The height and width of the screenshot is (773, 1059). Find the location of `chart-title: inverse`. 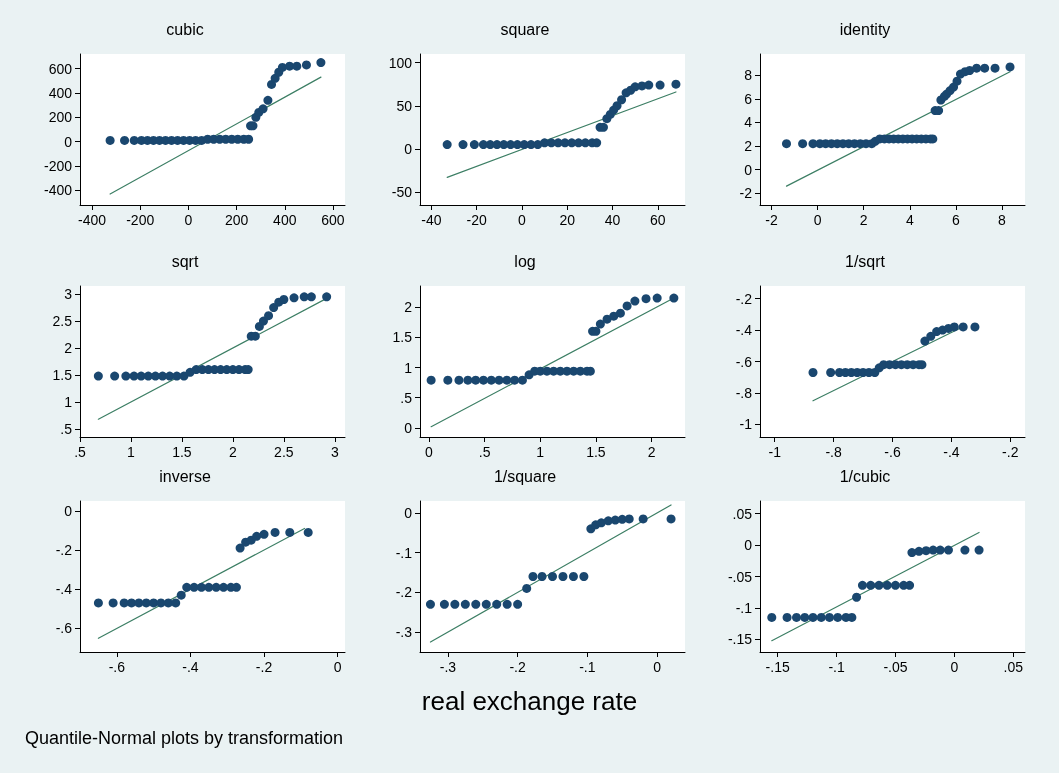

chart-title: inverse is located at coordinates (185, 476).